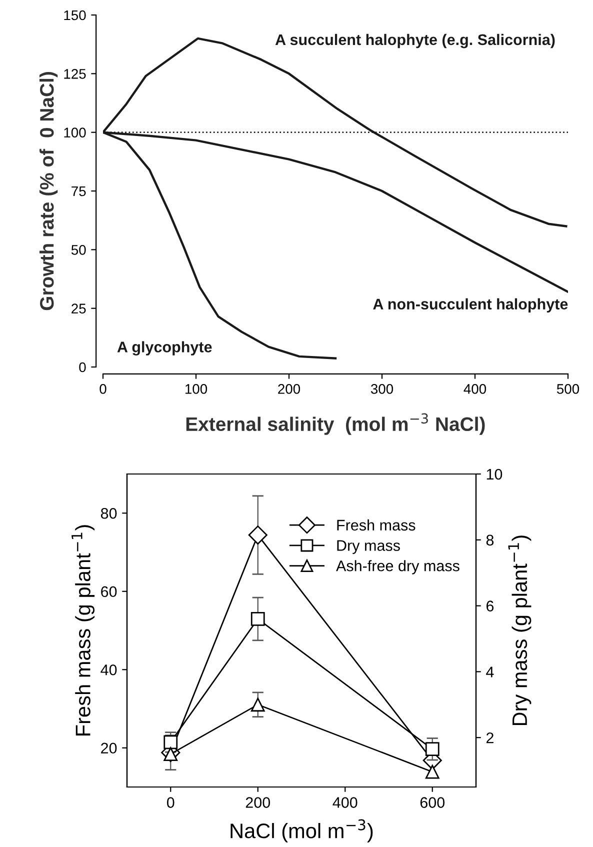 This screenshot has height=847, width=593. I want to click on series-label: A succulent halophyte (e.g. Salicornia), so click(415, 41).